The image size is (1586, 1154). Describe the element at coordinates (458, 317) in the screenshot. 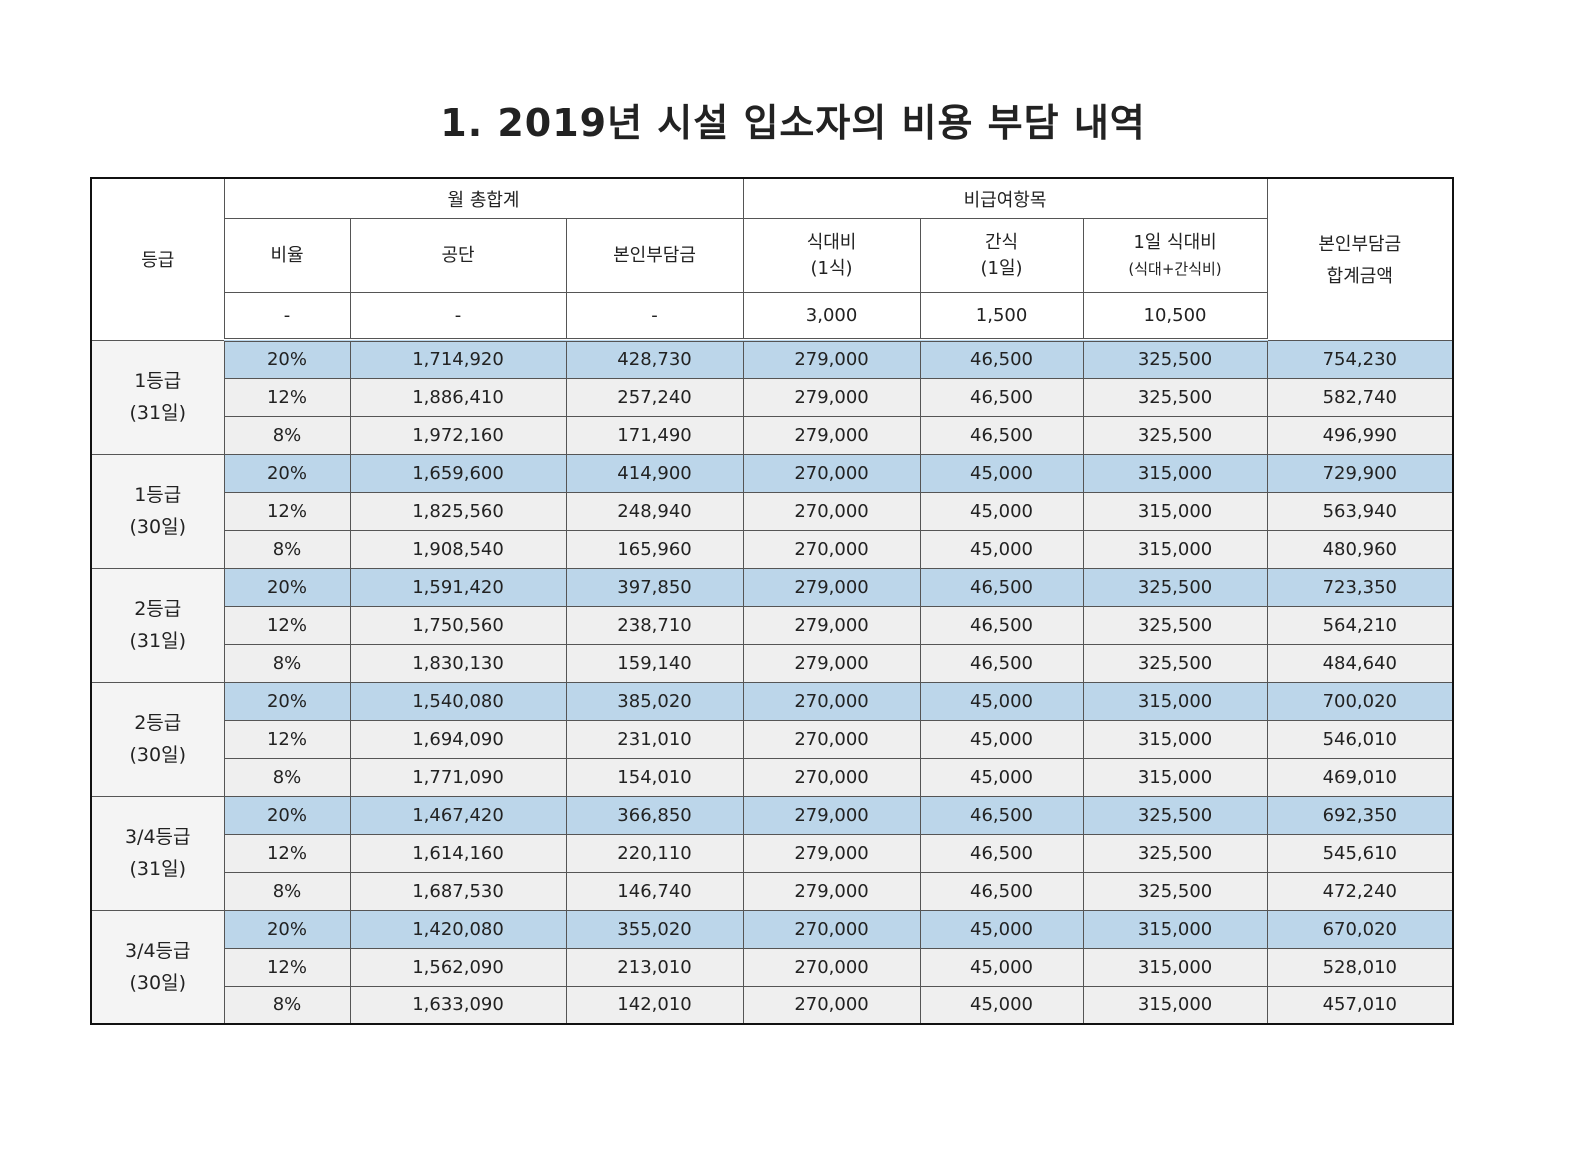

I see `unit-corporation: -` at that location.